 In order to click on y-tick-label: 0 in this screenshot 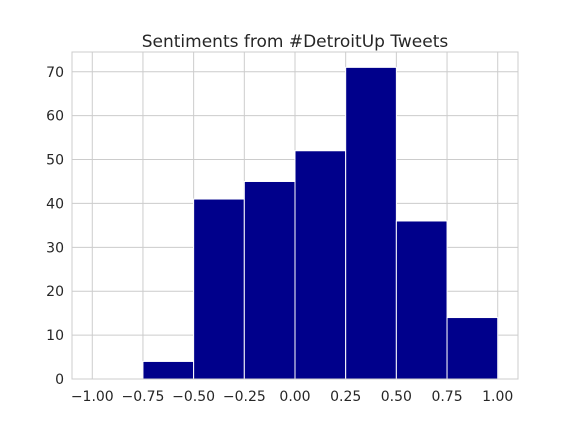, I will do `click(59, 380)`.